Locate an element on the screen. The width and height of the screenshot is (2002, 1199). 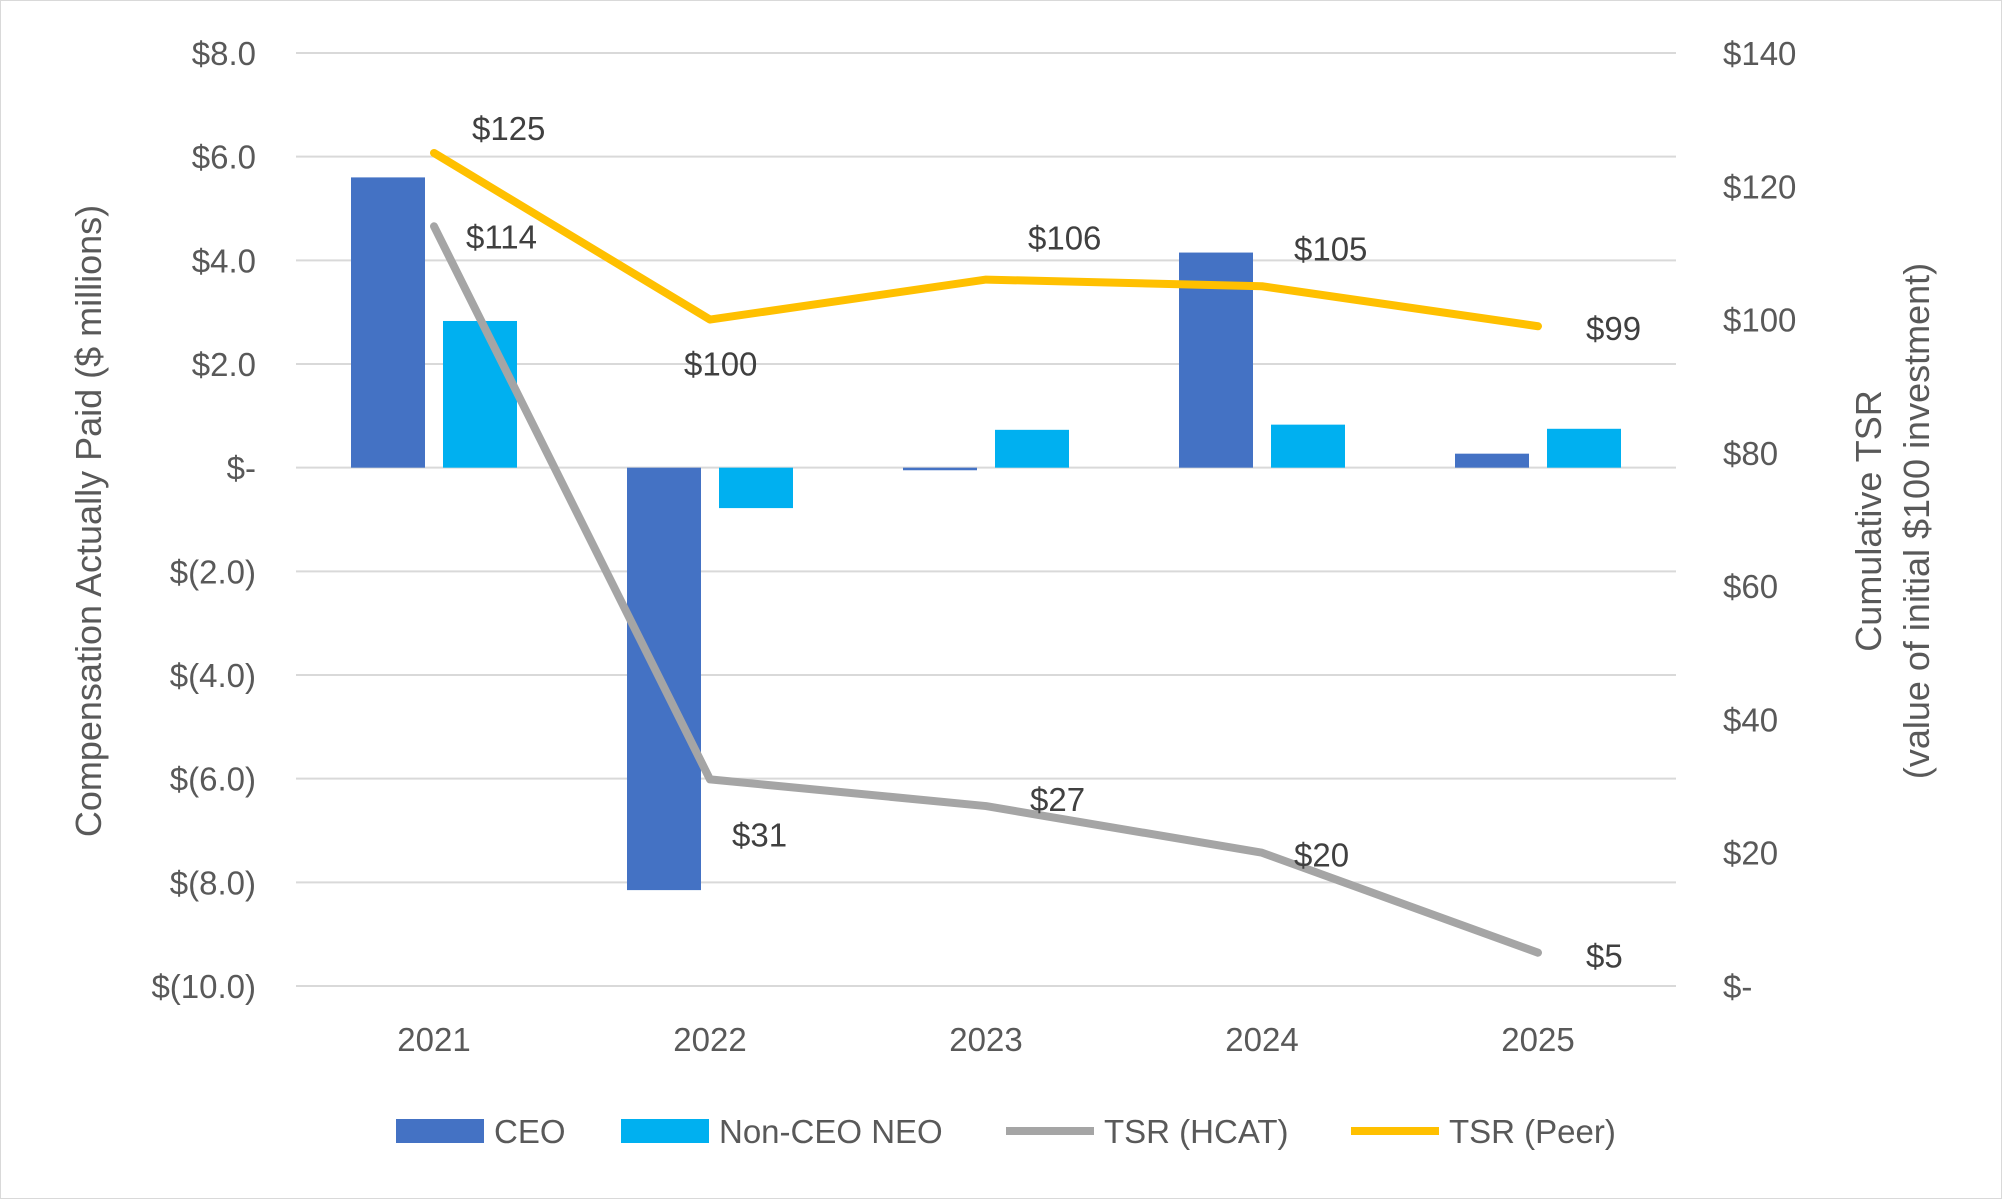
left-axis-tick-label: $8.0 is located at coordinates (224, 53).